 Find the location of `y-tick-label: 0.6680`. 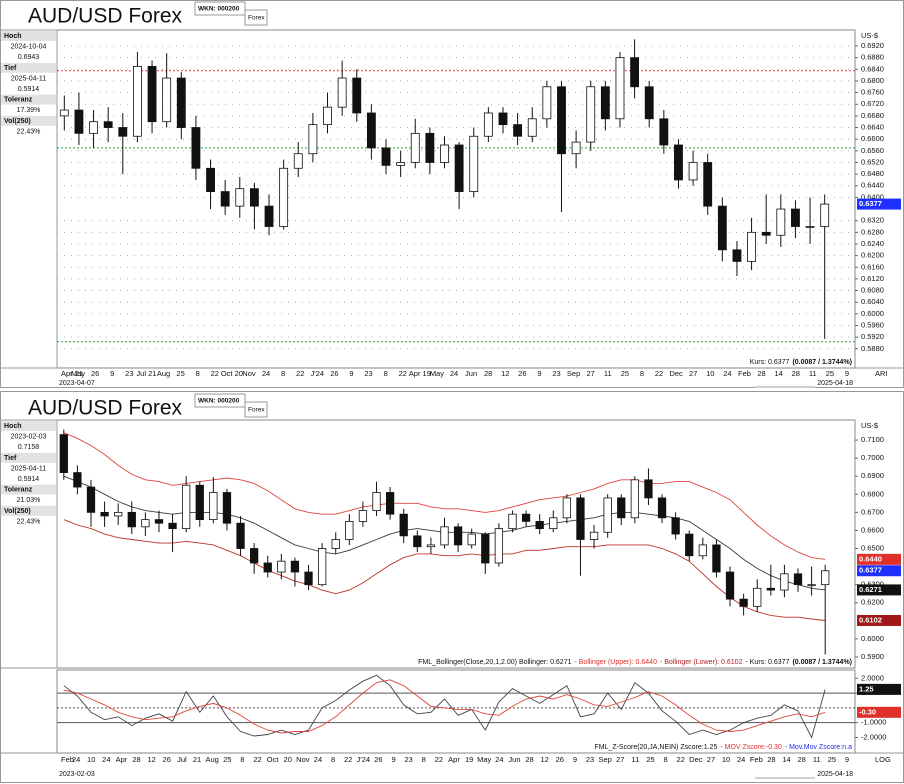

y-tick-label: 0.6680 is located at coordinates (872, 115).